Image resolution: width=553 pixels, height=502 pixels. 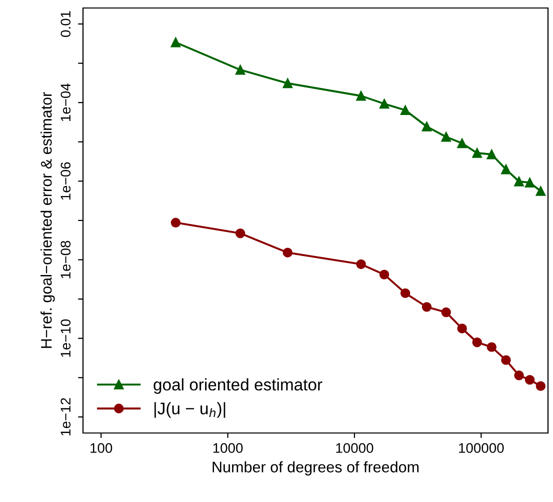 I want to click on y-tick-label: 1e−12, so click(x=65, y=417).